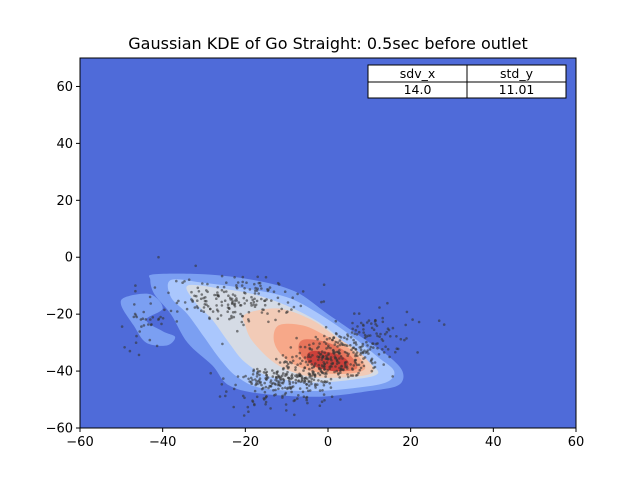 Image resolution: width=640 pixels, height=480 pixels. I want to click on x-tick-label: −40, so click(162, 442).